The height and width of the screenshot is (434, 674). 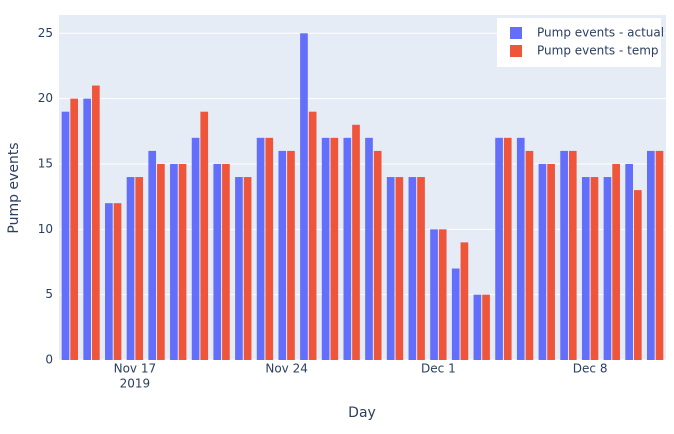 What do you see at coordinates (45, 229) in the screenshot?
I see `y-tick-label: 10` at bounding box center [45, 229].